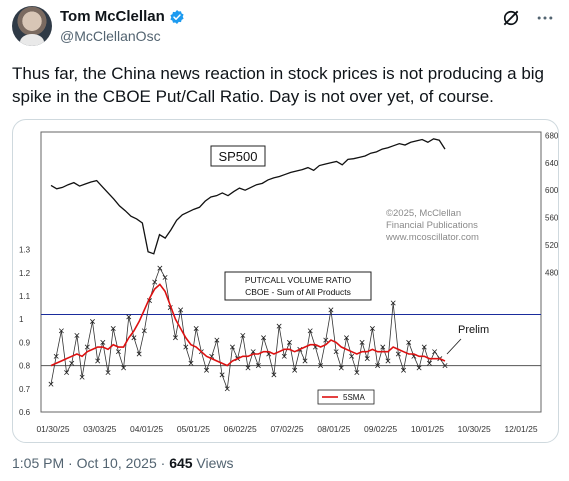 Image resolution: width=569 pixels, height=481 pixels. What do you see at coordinates (551, 218) in the screenshot?
I see `right-axis-tick-label: 5600` at bounding box center [551, 218].